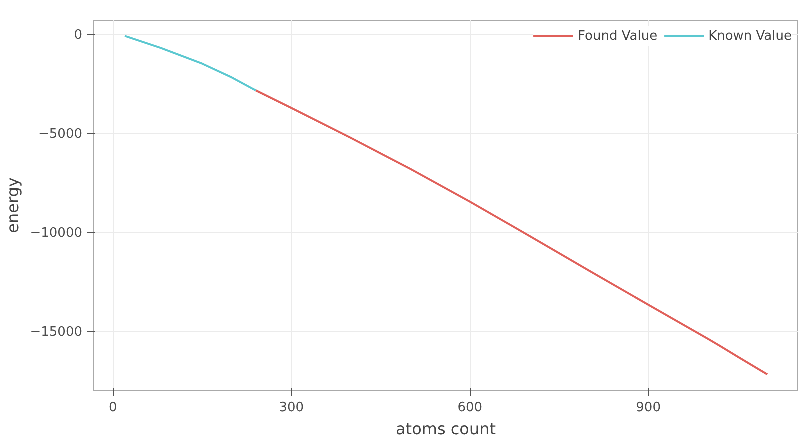 Image resolution: width=805 pixels, height=445 pixels. I want to click on x-tick-label: 300, so click(291, 408).